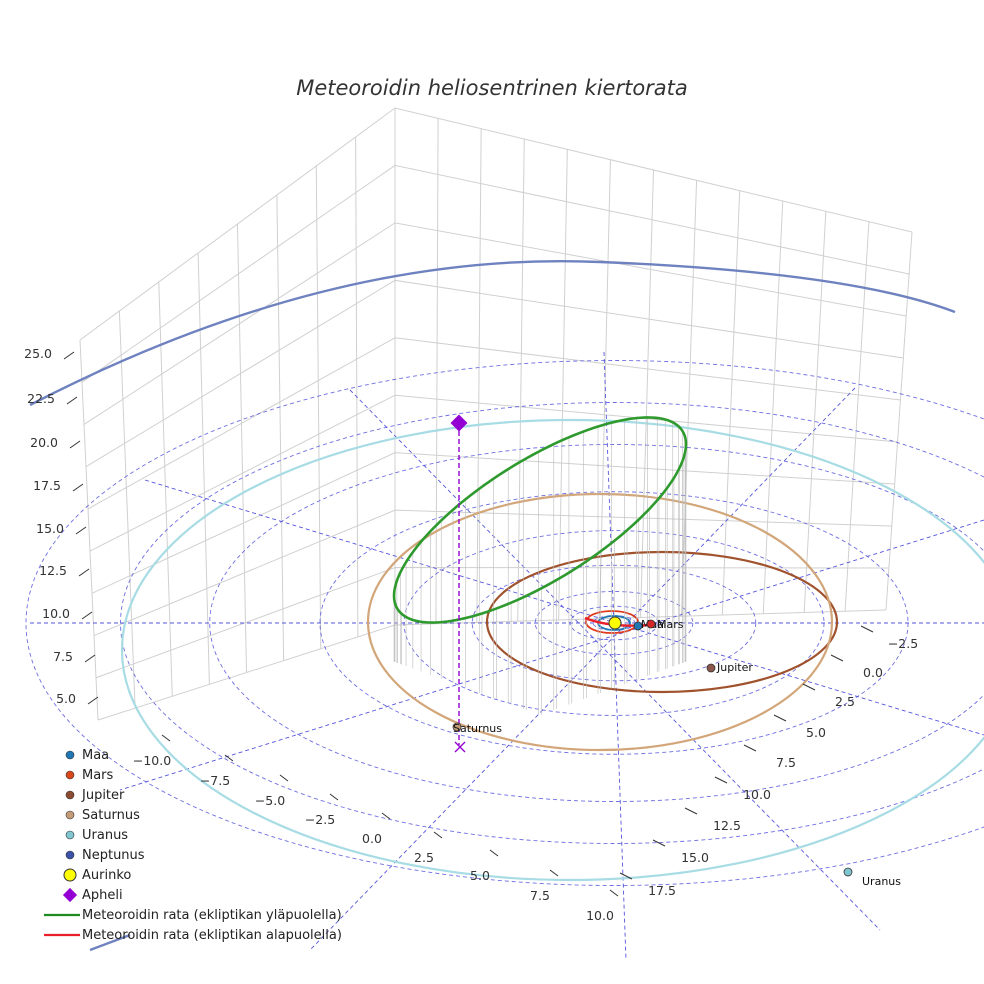 The width and height of the screenshot is (984, 984). I want to click on x-tick-label: 0.0, so click(372, 838).